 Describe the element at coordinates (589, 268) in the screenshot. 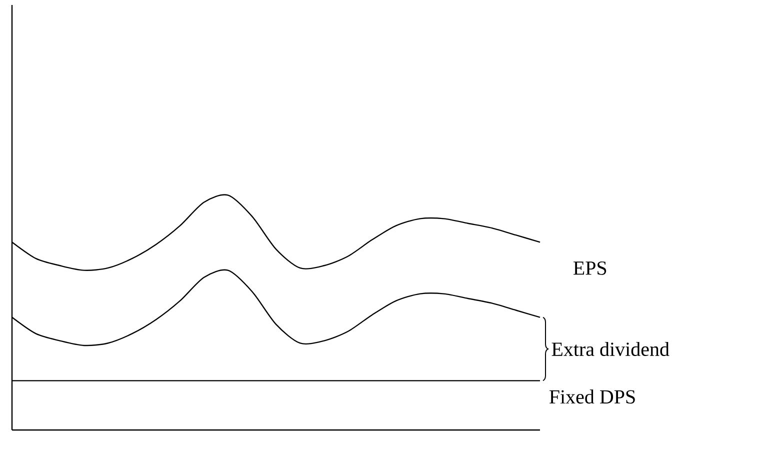

I see `series-label: EPS` at that location.